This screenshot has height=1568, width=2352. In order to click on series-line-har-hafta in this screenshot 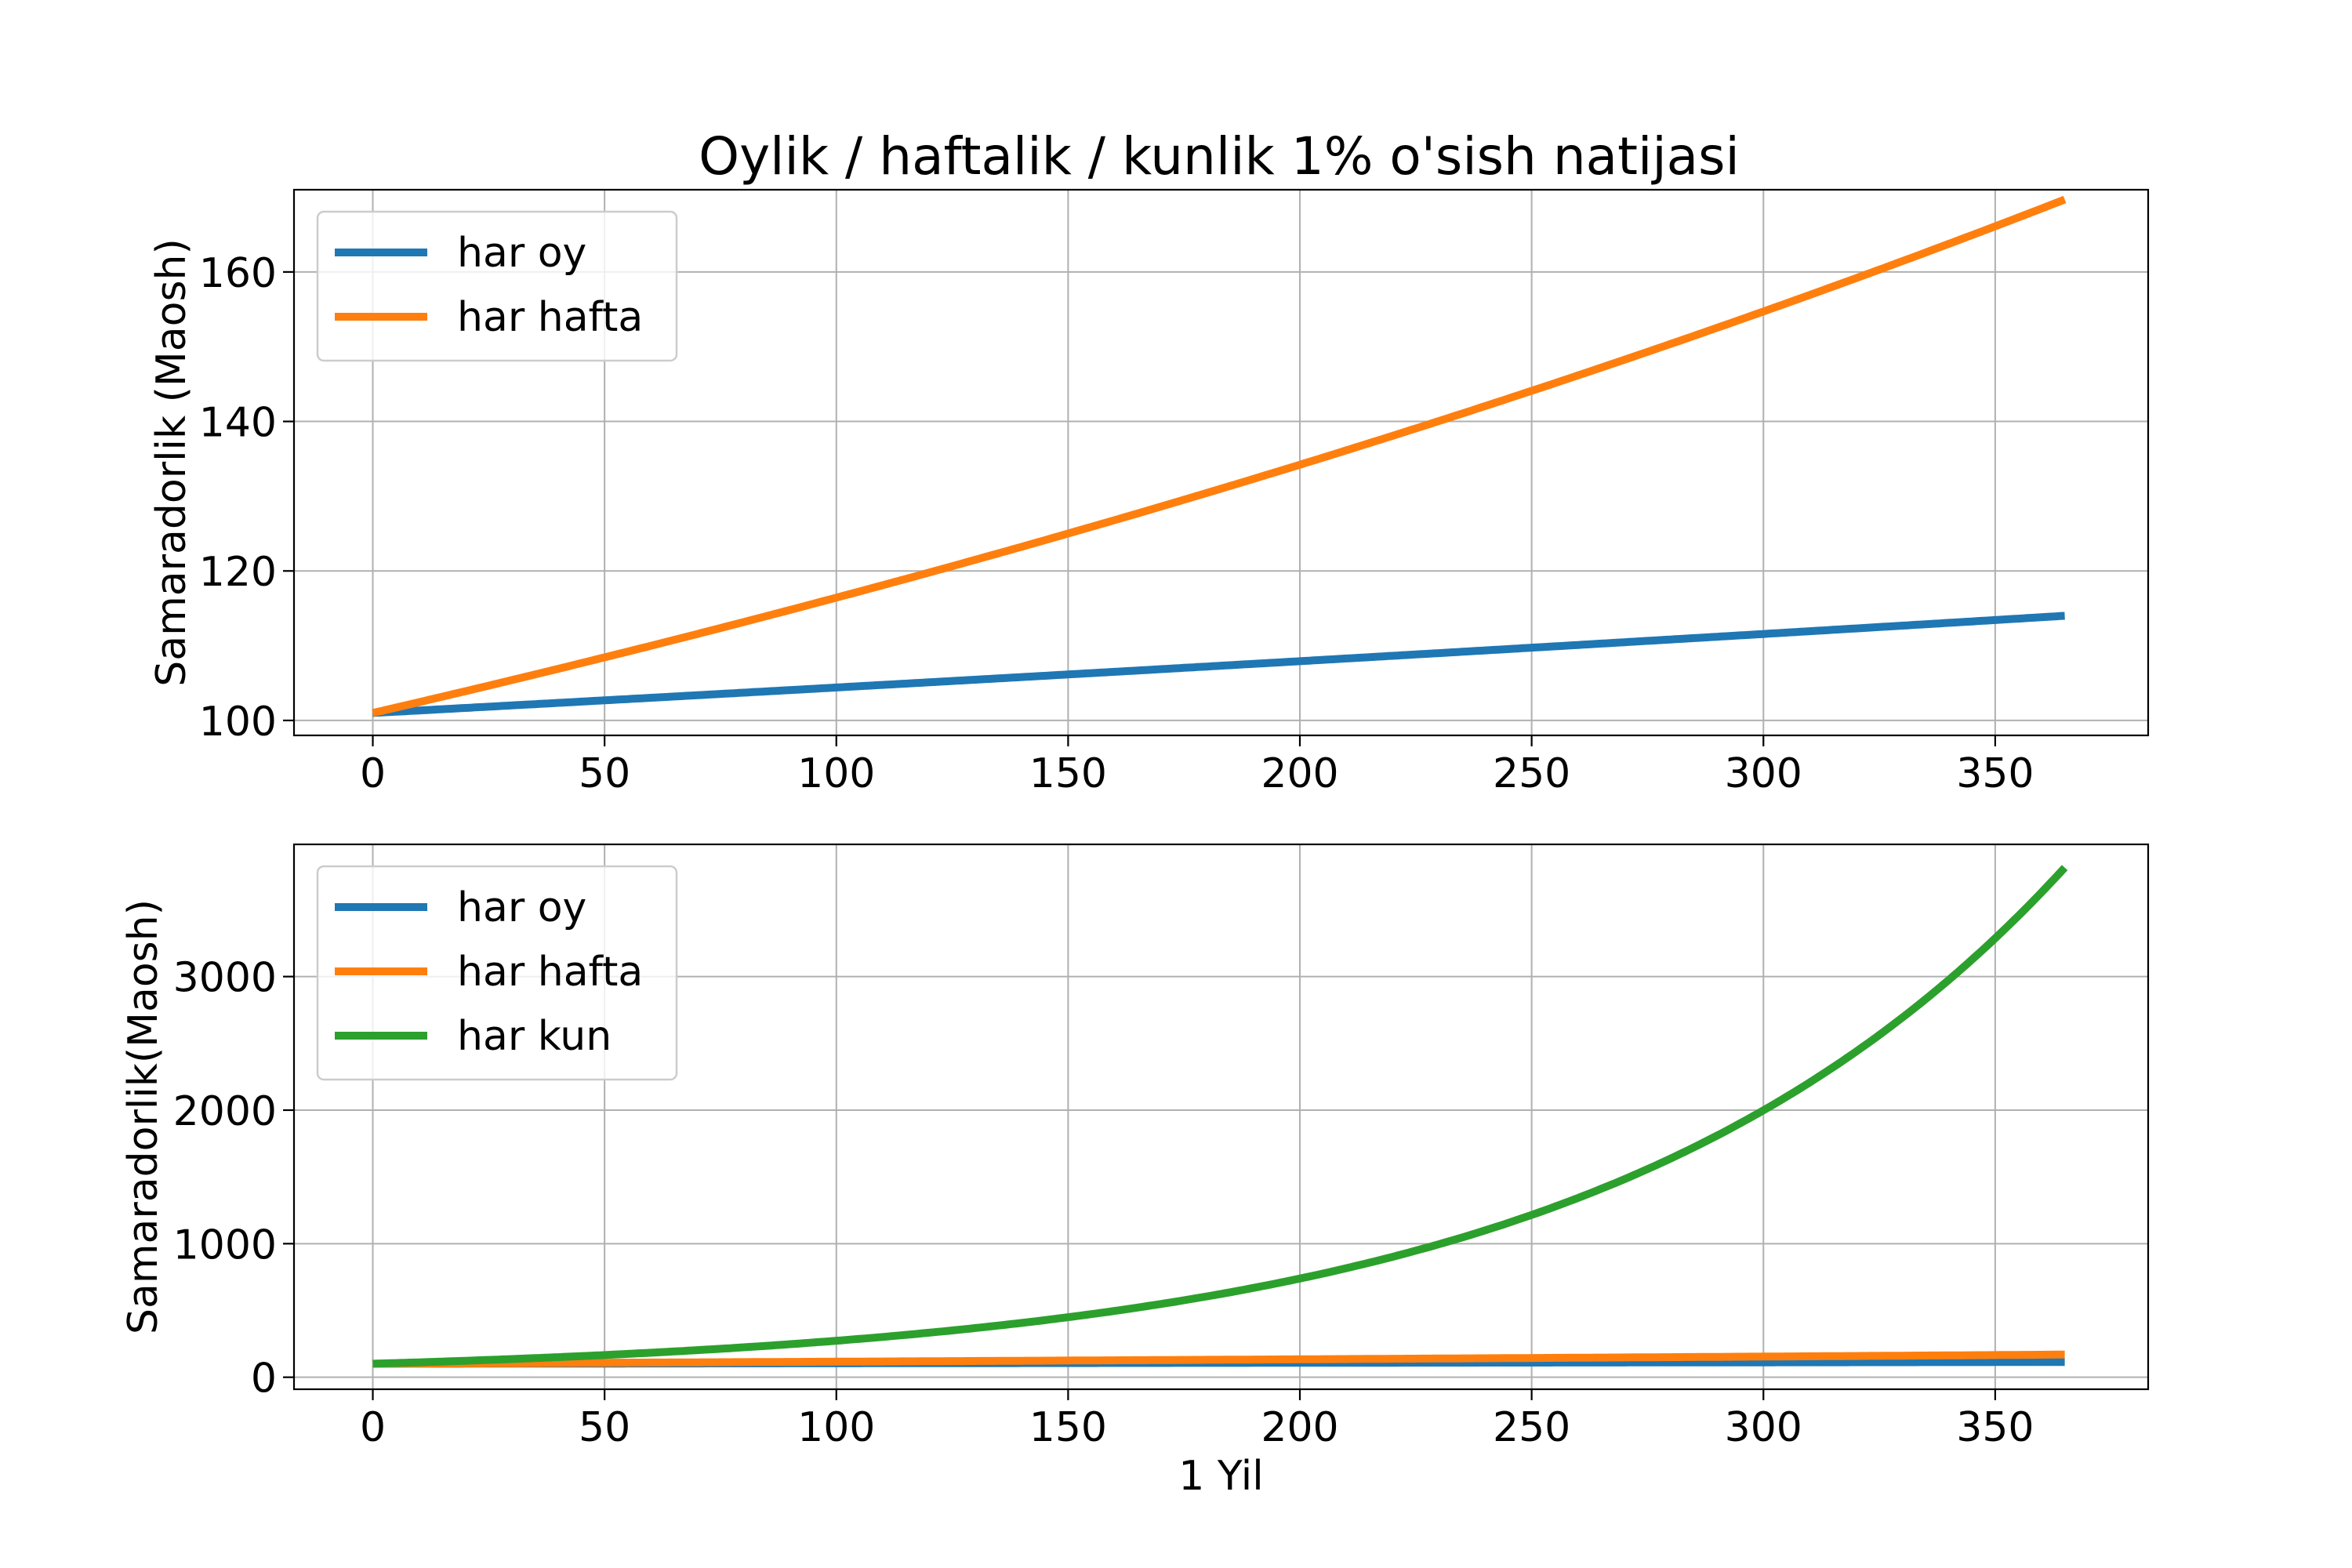, I will do `click(1218, 1359)`.